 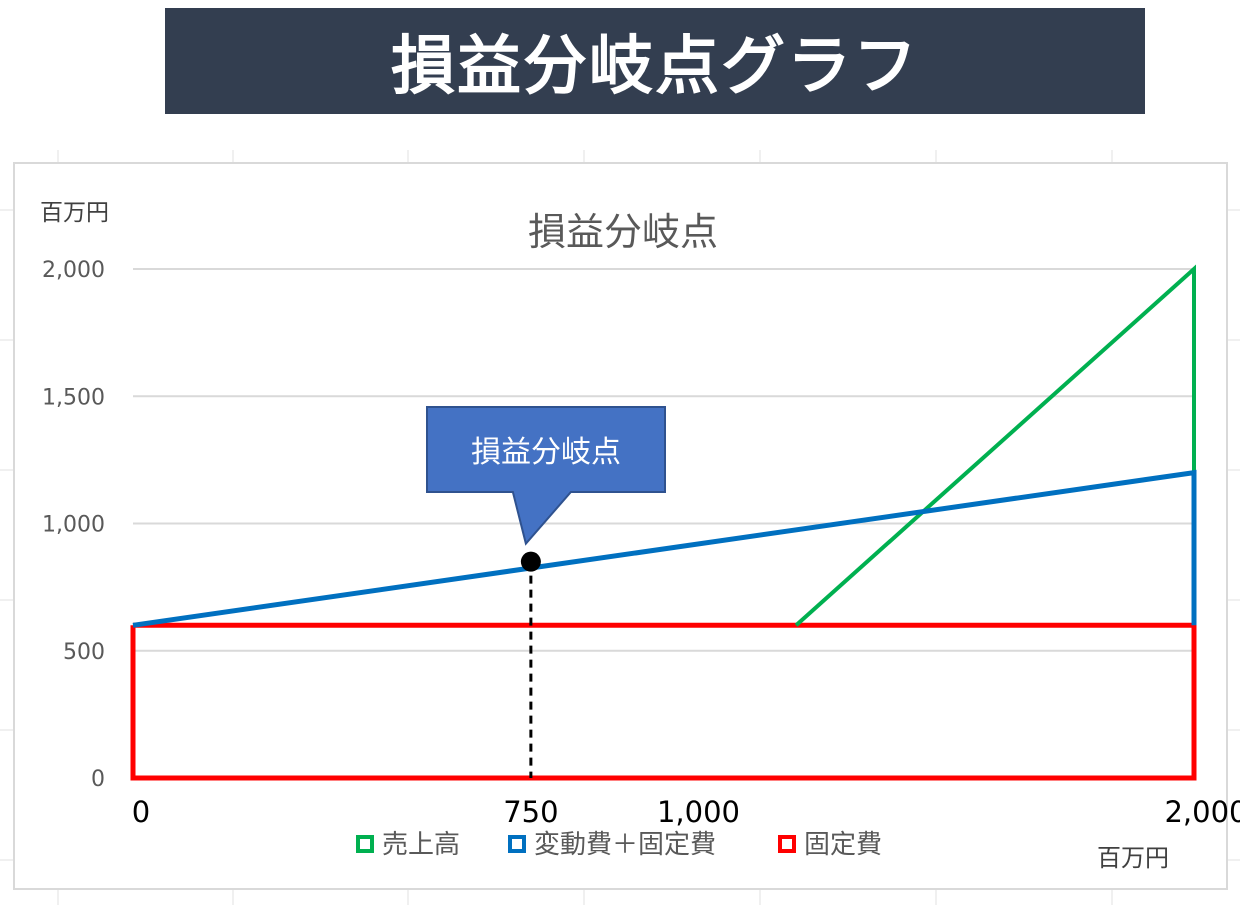 I want to click on y-tick-label: 1,000, so click(x=73, y=525).